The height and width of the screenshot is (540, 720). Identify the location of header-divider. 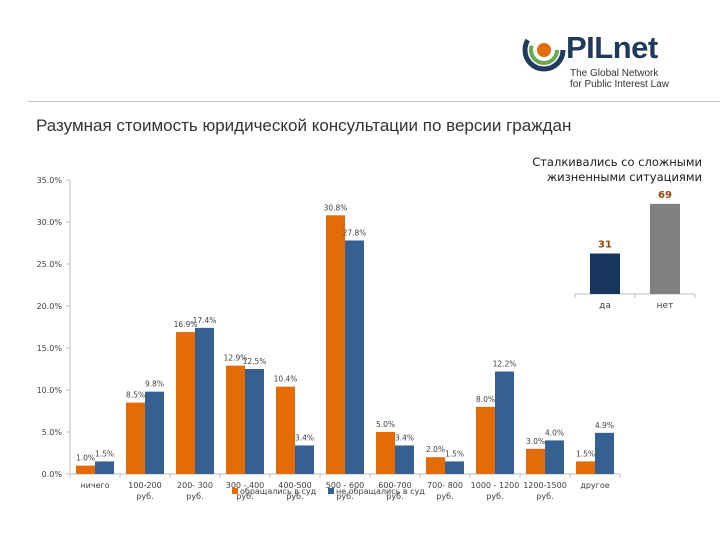
(374, 101).